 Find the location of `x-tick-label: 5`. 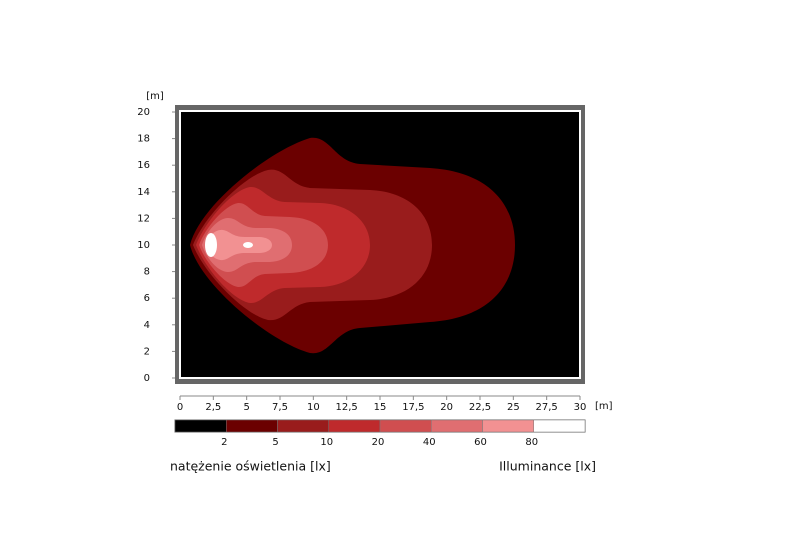

x-tick-label: 5 is located at coordinates (246, 407).